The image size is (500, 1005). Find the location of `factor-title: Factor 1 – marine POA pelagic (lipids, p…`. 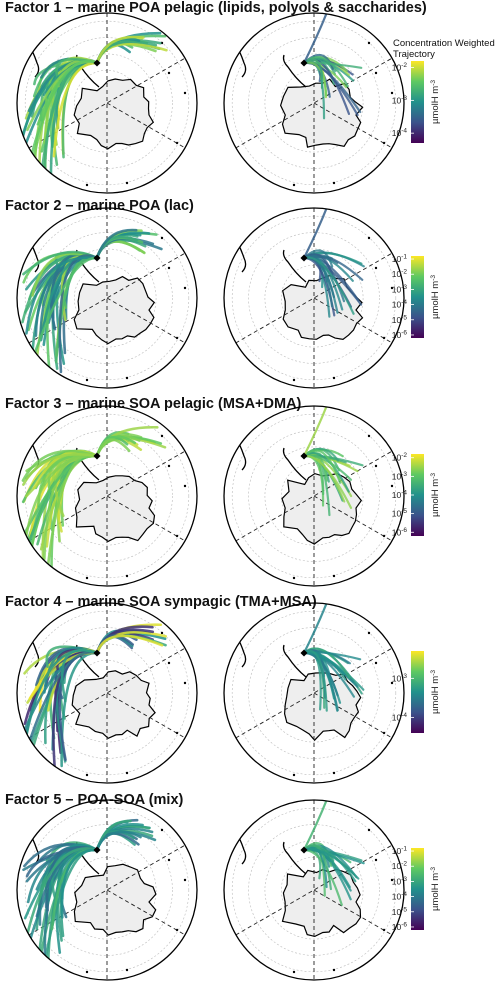

factor-title: Factor 1 – marine POA pelagic (lipids, p… is located at coordinates (216, 8).